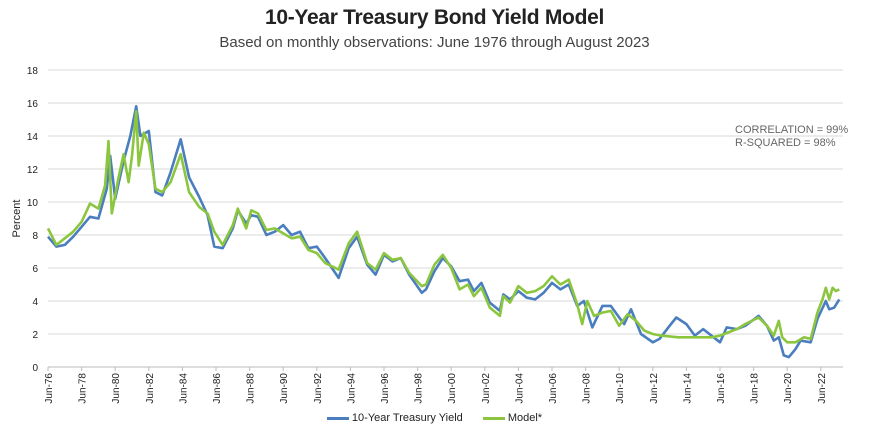  I want to click on legend-label-treasury: 10-Year Treasury Yield, so click(407, 418).